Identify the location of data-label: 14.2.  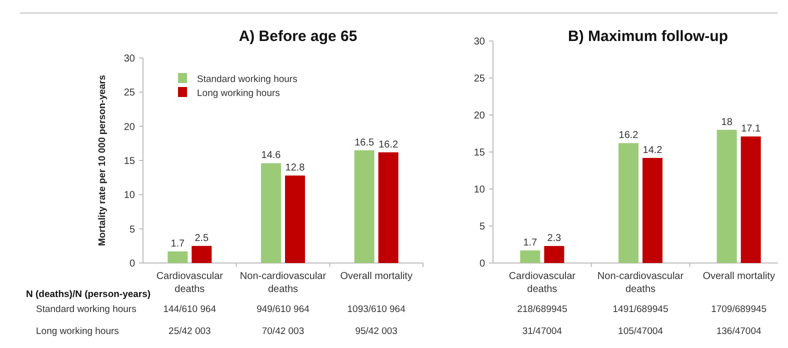
(652, 150).